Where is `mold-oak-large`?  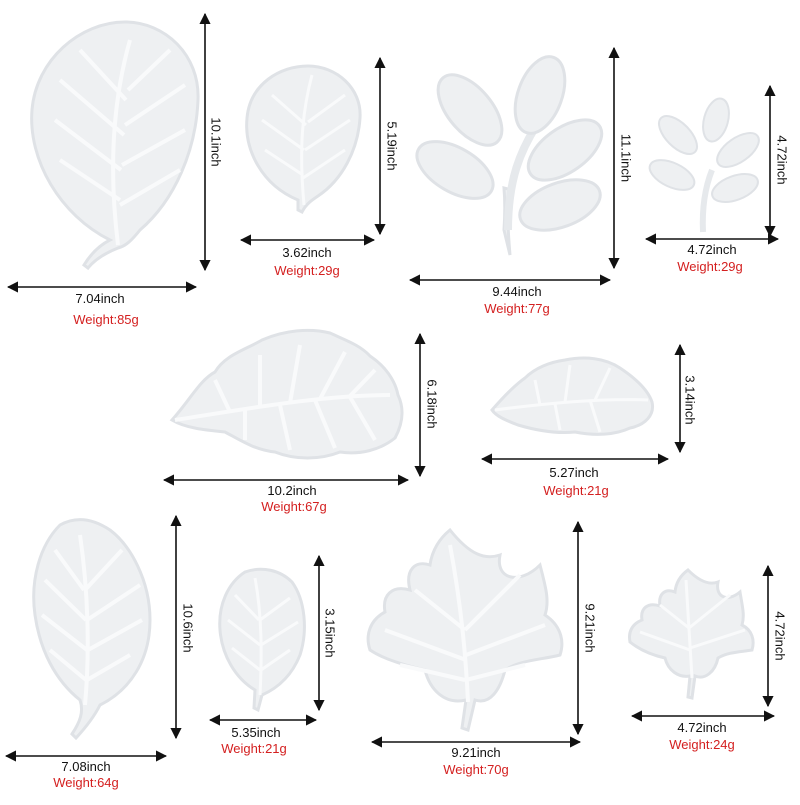
mold-oak-large is located at coordinates (286, 394).